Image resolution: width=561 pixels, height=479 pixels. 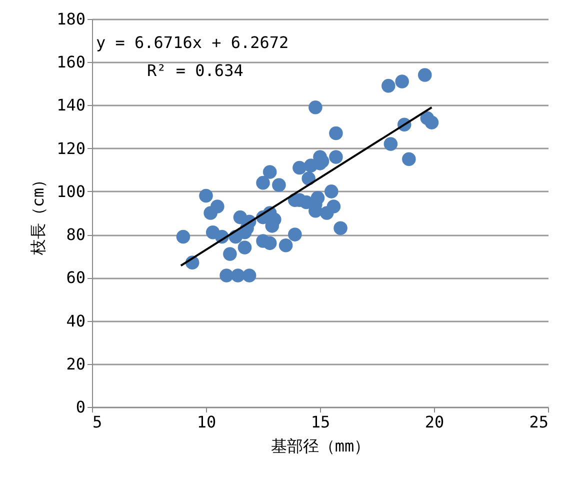 What do you see at coordinates (97, 422) in the screenshot?
I see `x-tick-label: 5` at bounding box center [97, 422].